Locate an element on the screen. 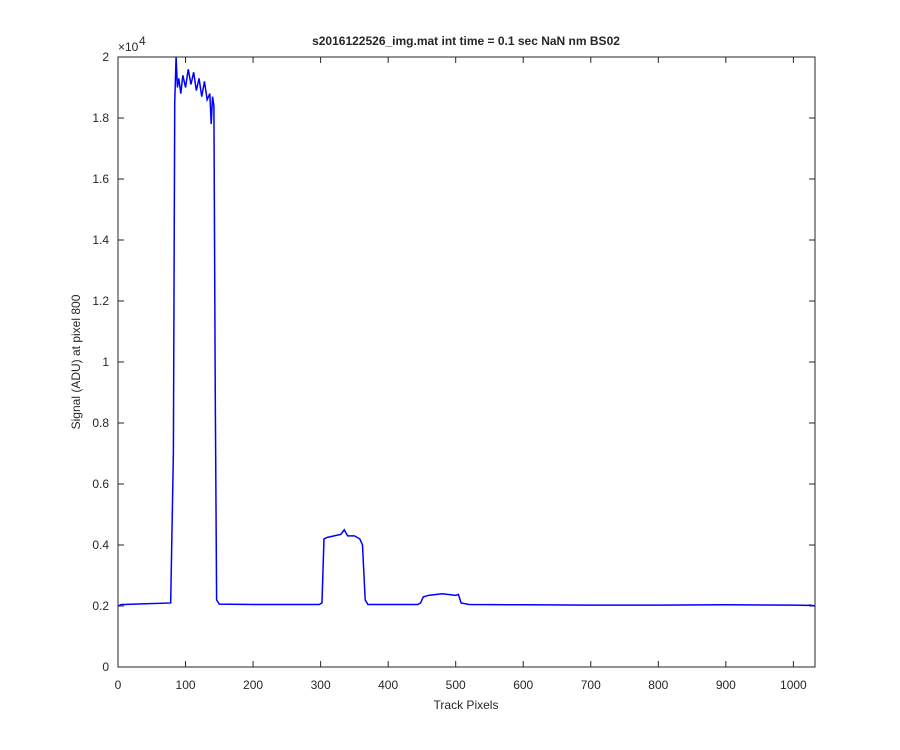  y-multiplier-exponent: 4 is located at coordinates (142, 41).